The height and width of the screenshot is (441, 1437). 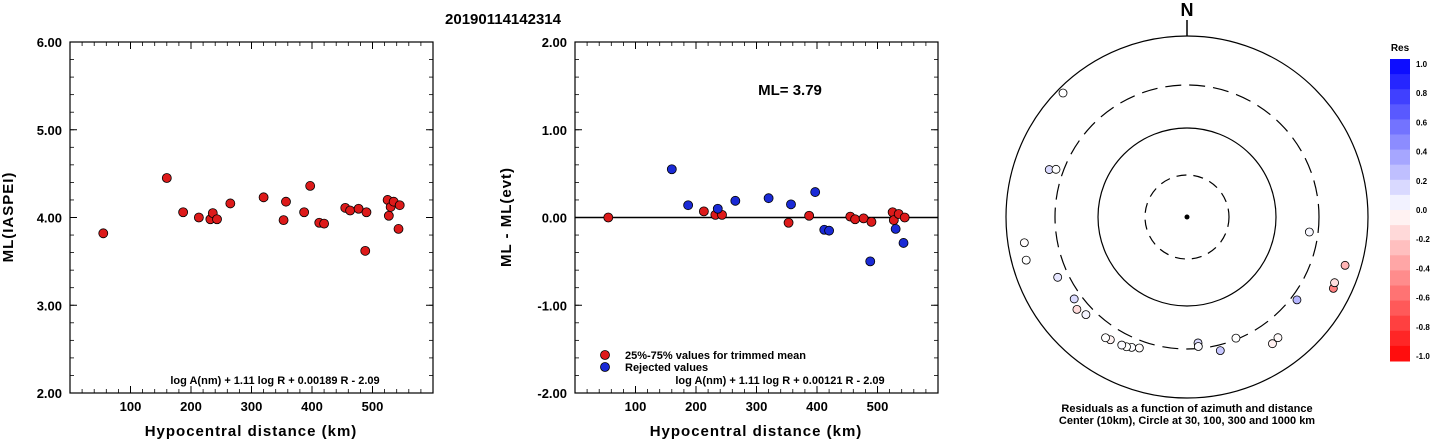 What do you see at coordinates (1187, 10) in the screenshot?
I see `north-label: N` at bounding box center [1187, 10].